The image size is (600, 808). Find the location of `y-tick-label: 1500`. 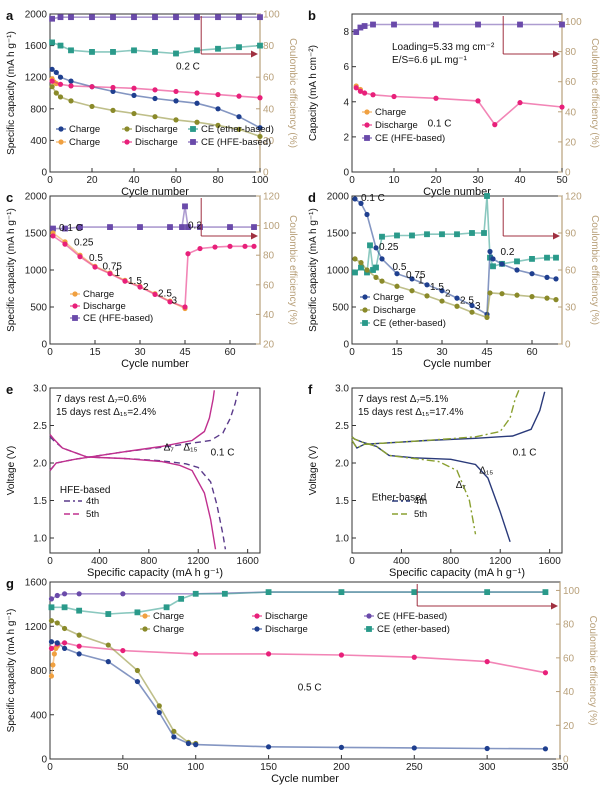

y-tick-label: 1500 is located at coordinates (338, 234).